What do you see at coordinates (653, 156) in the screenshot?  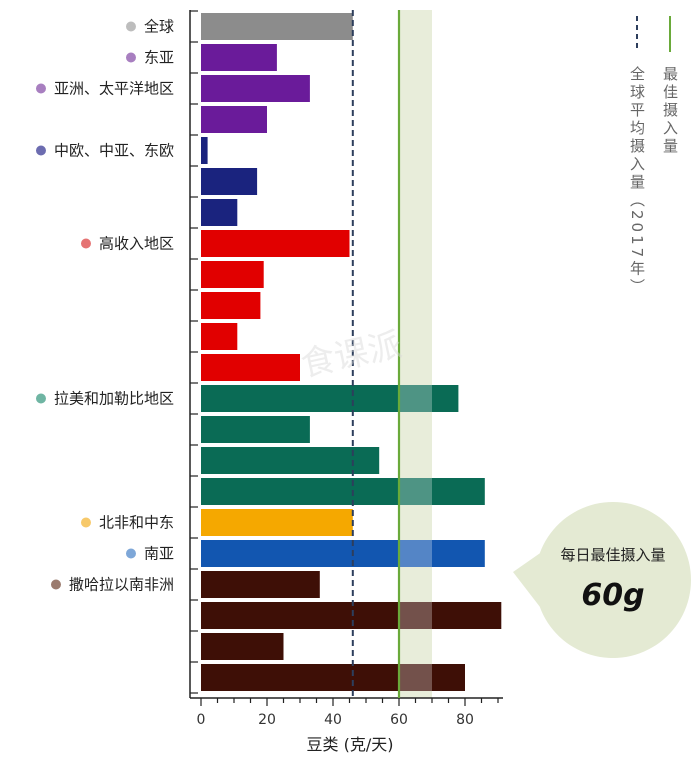 I see `legend: 全球平均摄入量（2017年） 最佳摄入量` at bounding box center [653, 156].